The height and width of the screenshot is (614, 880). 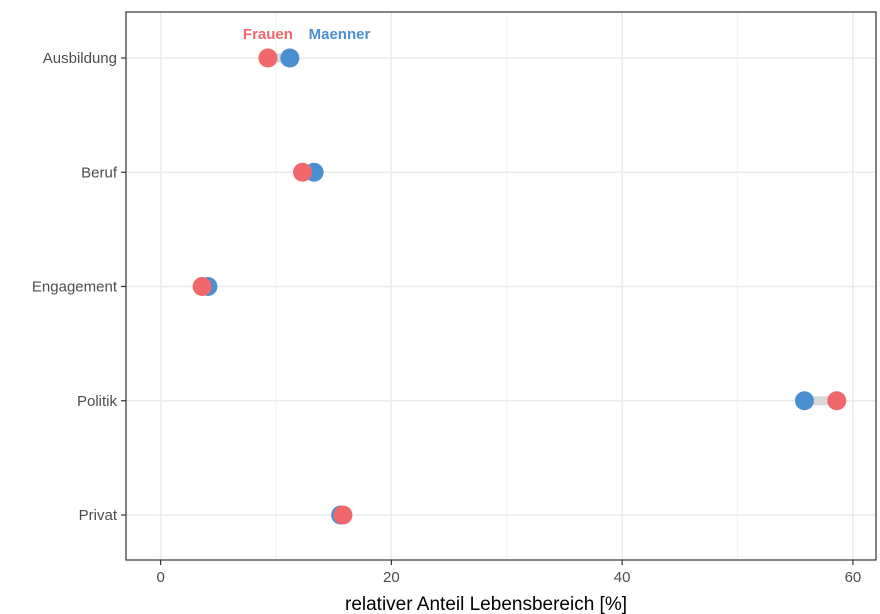 I want to click on x-tick-label: 60, so click(x=853, y=577).